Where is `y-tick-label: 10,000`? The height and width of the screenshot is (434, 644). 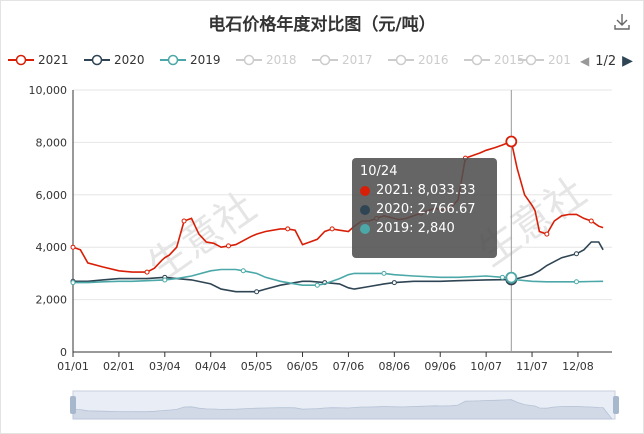 y-tick-label: 10,000 is located at coordinates (48, 90).